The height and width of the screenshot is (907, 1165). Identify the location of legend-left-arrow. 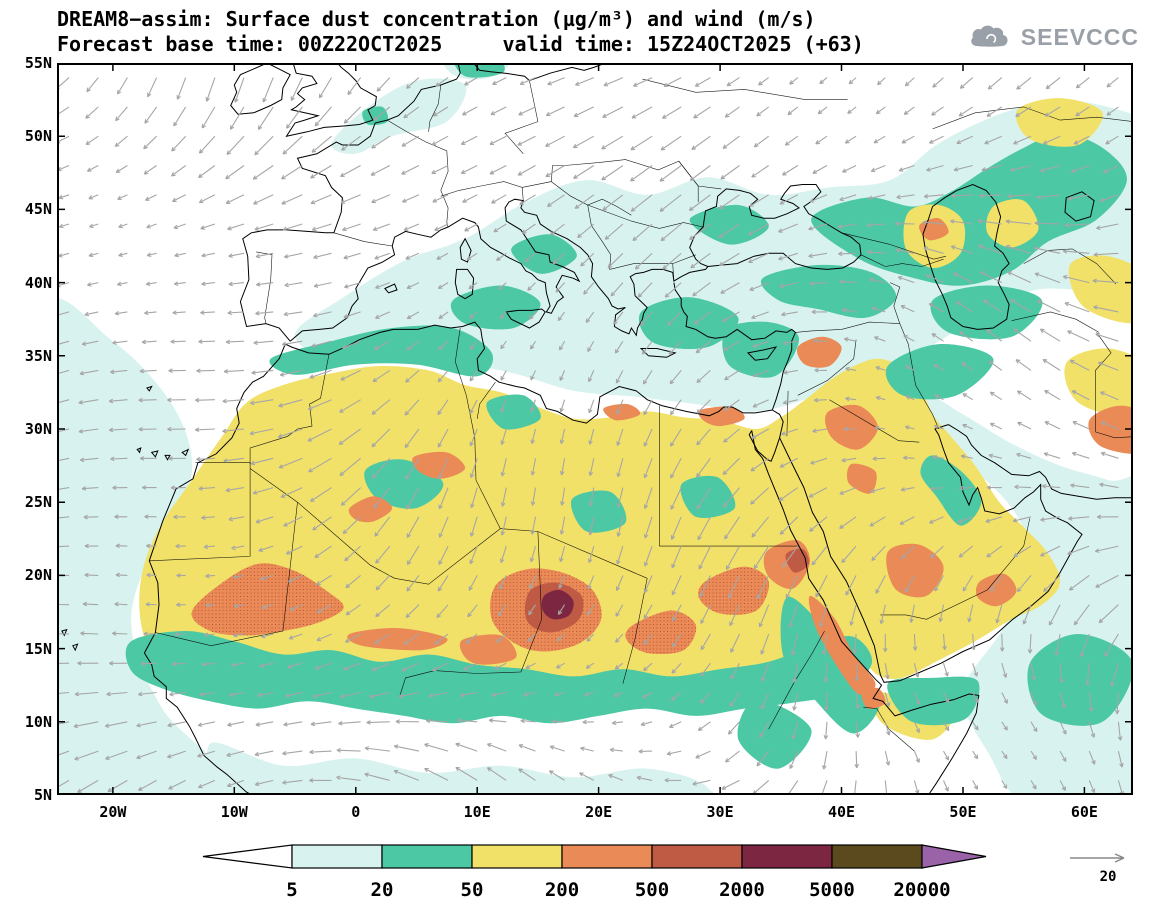
(247, 856).